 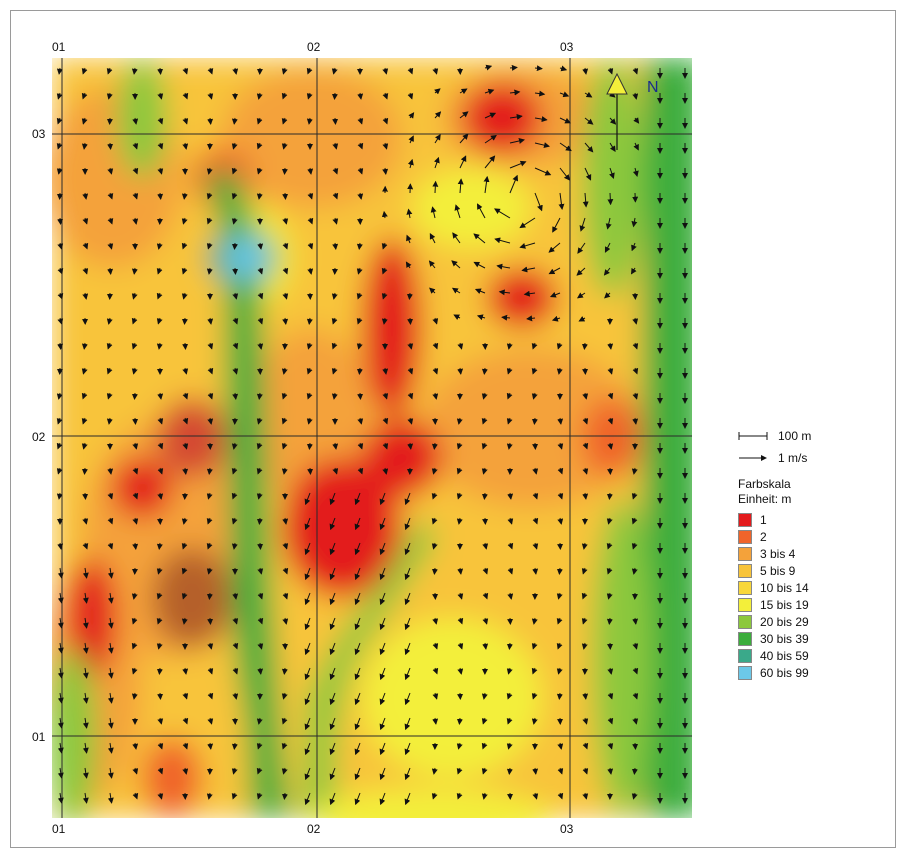 What do you see at coordinates (745, 672) in the screenshot?
I see `legend-swatch` at bounding box center [745, 672].